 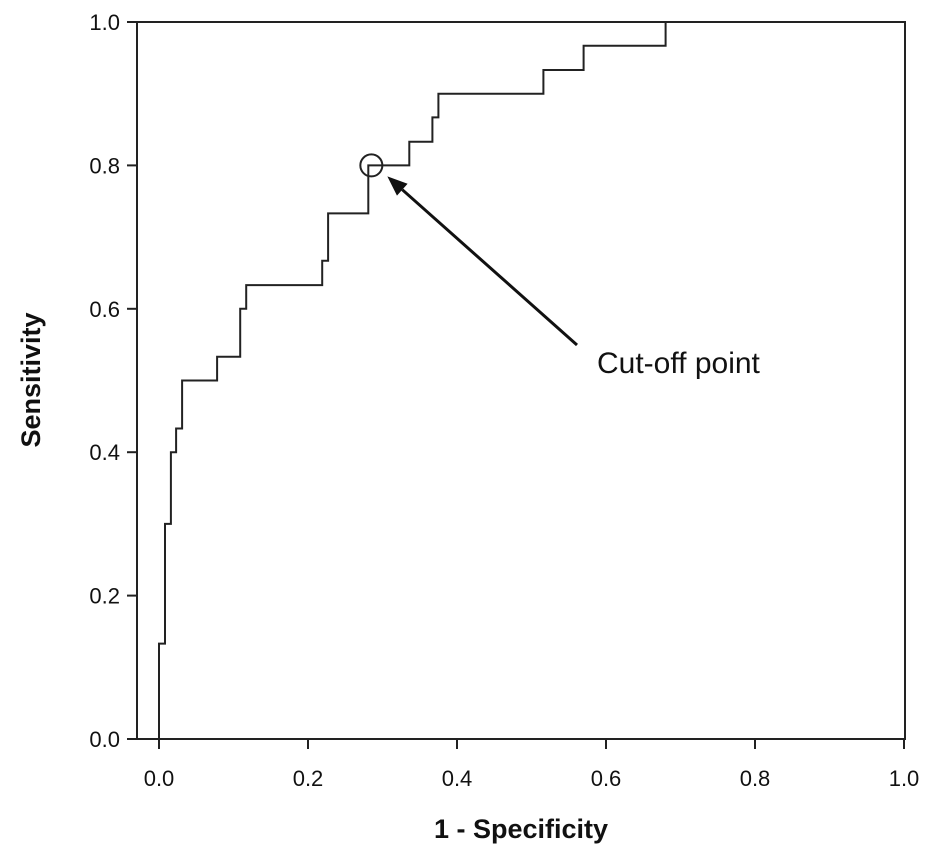 What do you see at coordinates (104, 596) in the screenshot?
I see `y-tick-label: 0.2` at bounding box center [104, 596].